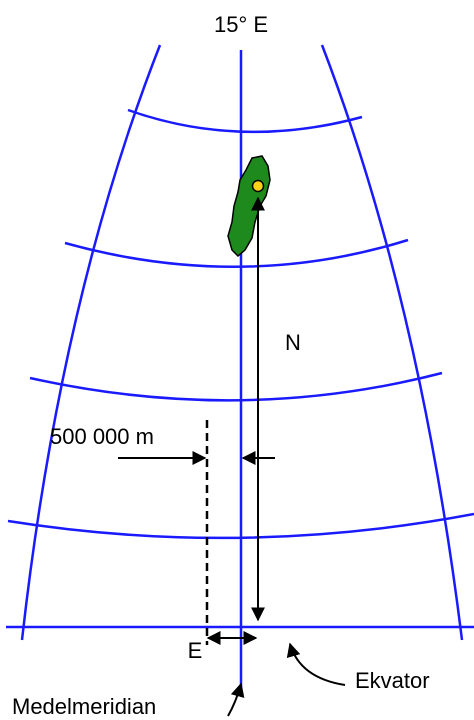 The width and height of the screenshot is (474, 720). Describe the element at coordinates (293, 342) in the screenshot. I see `north-label: N` at that location.